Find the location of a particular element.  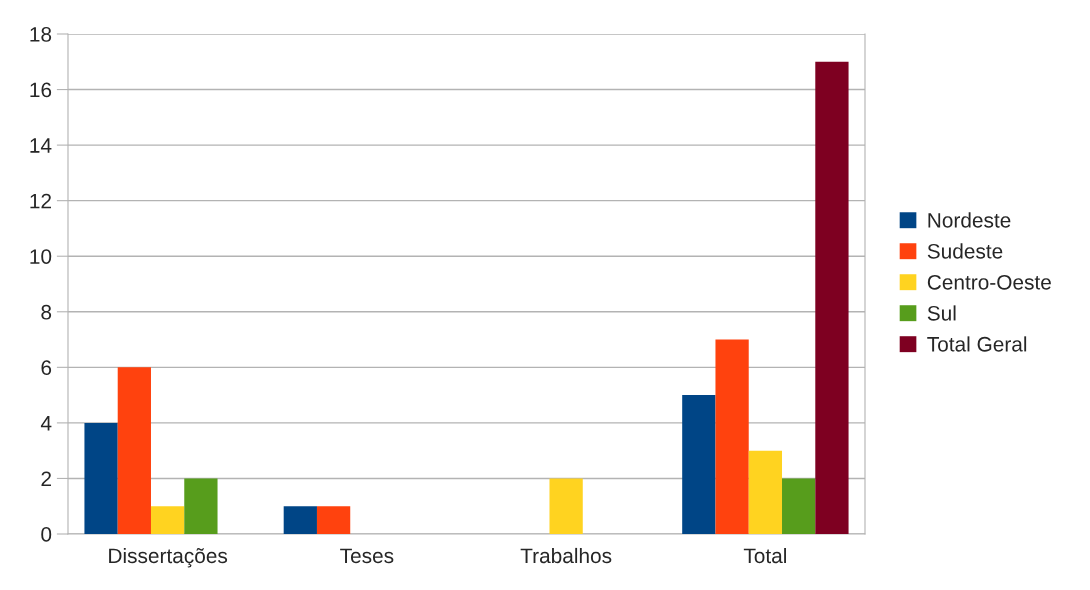

x-tick-label: Dissertações is located at coordinates (168, 557).